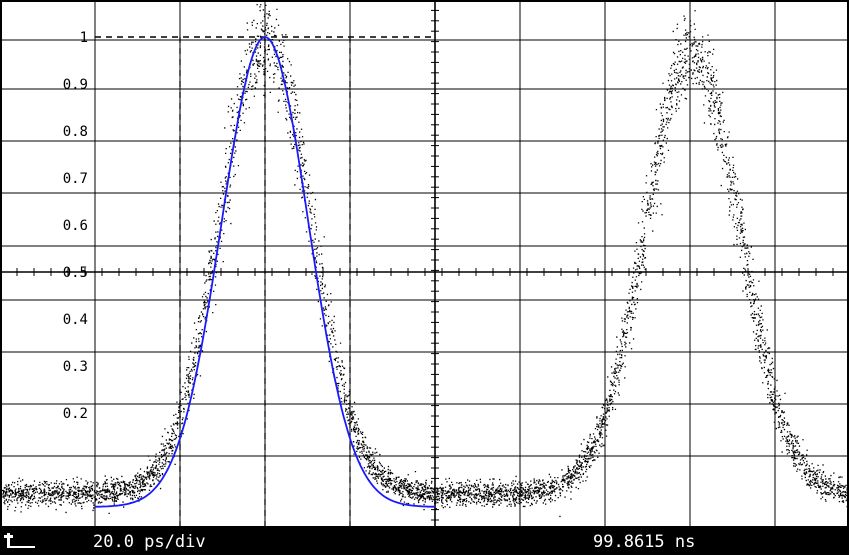 This screenshot has height=555, width=849. What do you see at coordinates (424, 541) in the screenshot?
I see `scope-statusbar: 20.0 ps/div 99.8615 ns` at bounding box center [424, 541].